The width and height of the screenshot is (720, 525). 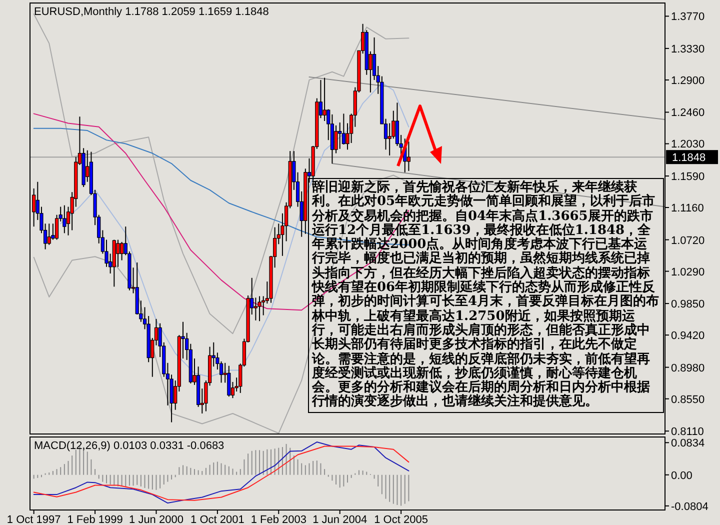 I want to click on x-tick-label: 1 Oct 2001, so click(x=217, y=519).